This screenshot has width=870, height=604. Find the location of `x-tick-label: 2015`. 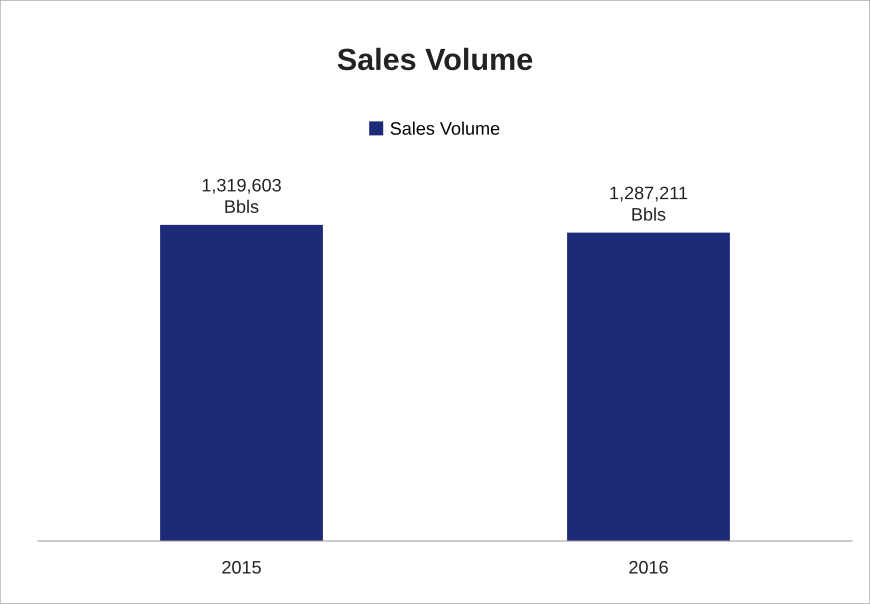

x-tick-label: 2015 is located at coordinates (241, 567).